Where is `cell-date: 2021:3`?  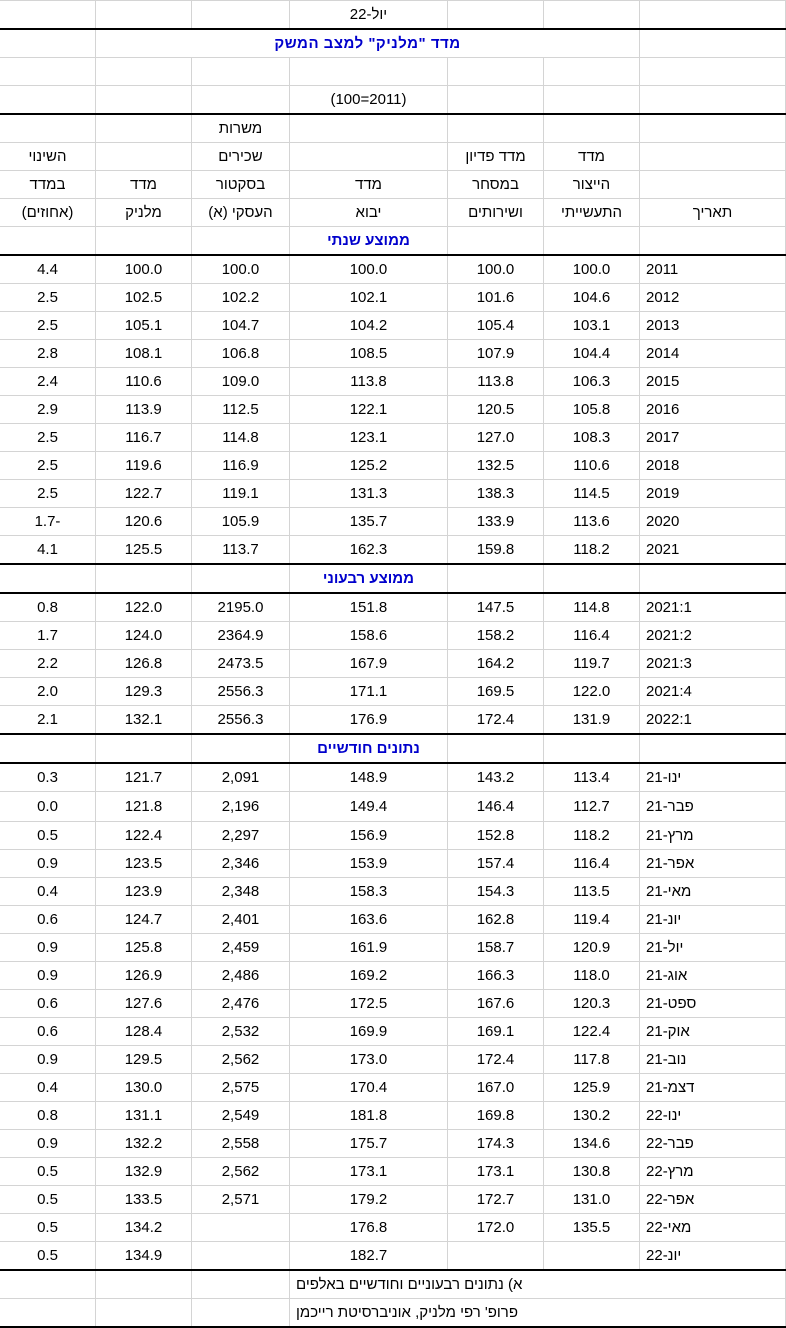 cell-date: 2021:3 is located at coordinates (712, 663).